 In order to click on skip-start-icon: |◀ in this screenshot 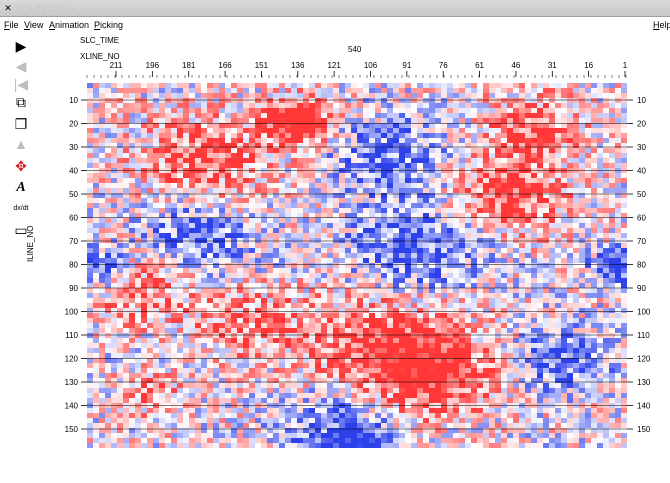, I will do `click(21, 83)`.